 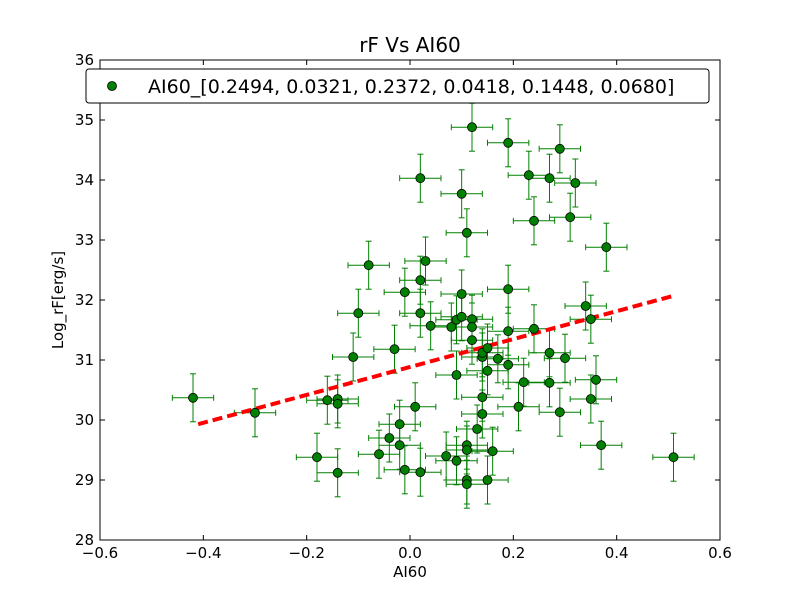 What do you see at coordinates (58, 300) in the screenshot?
I see `y-axis-label: Log_rF[erg/s]` at bounding box center [58, 300].